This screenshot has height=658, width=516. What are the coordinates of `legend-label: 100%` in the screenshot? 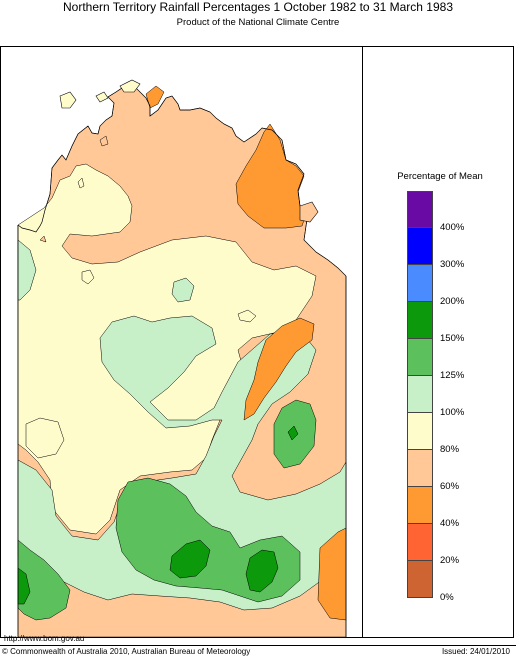 It's located at (452, 412).